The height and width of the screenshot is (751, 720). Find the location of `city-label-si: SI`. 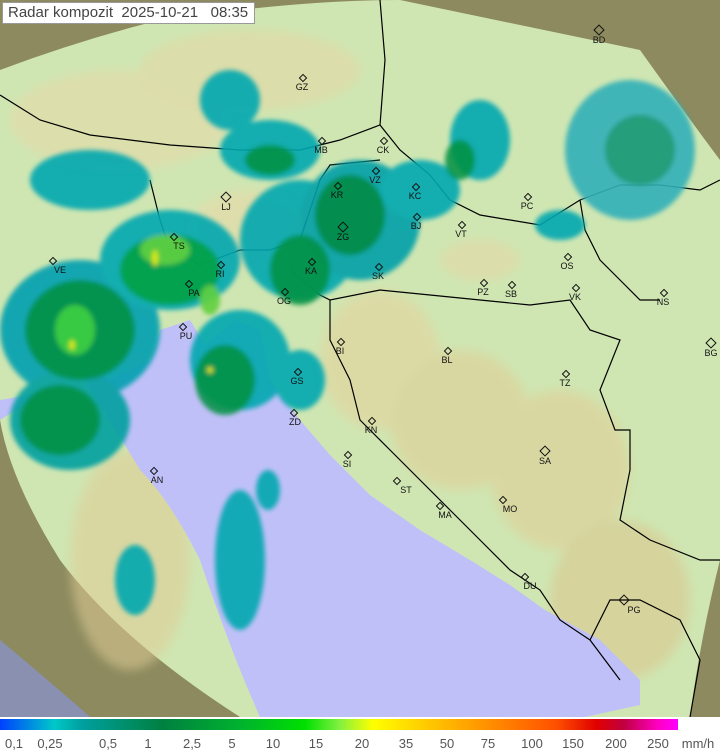

city-label-si: SI is located at coordinates (347, 464).